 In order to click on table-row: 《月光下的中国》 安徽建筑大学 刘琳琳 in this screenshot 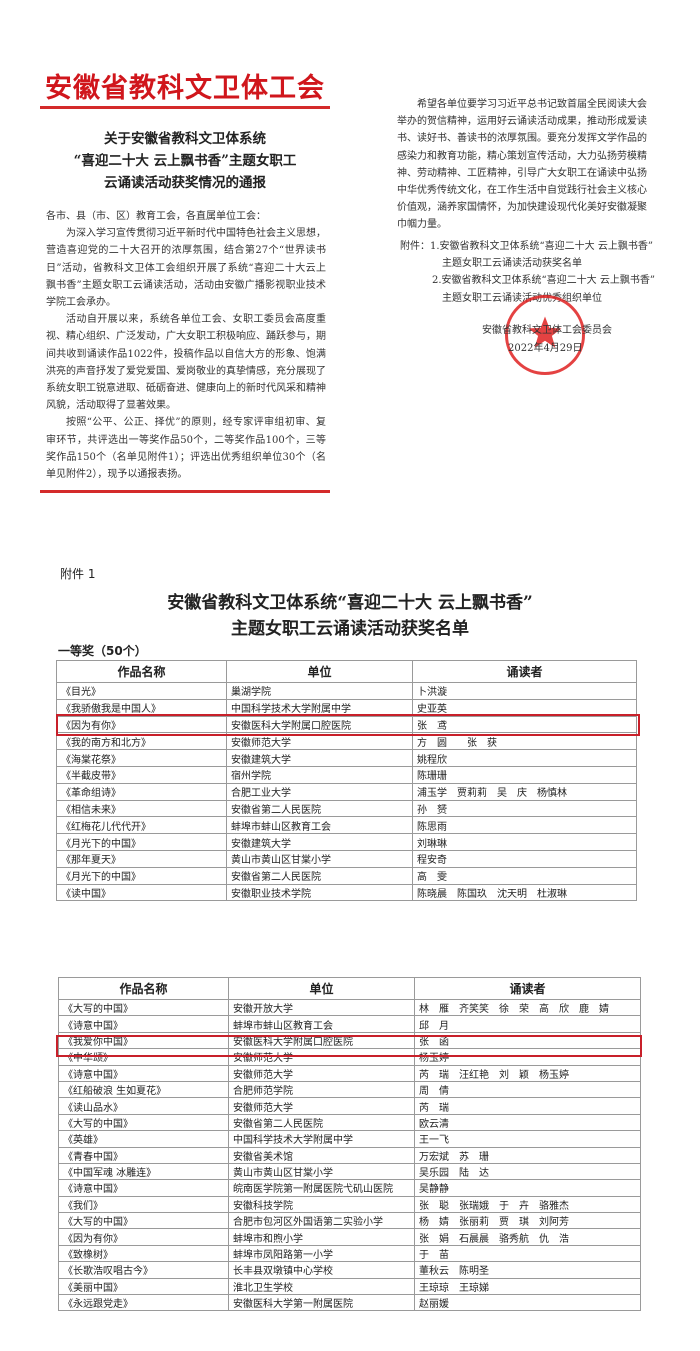, I will do `click(346, 842)`.